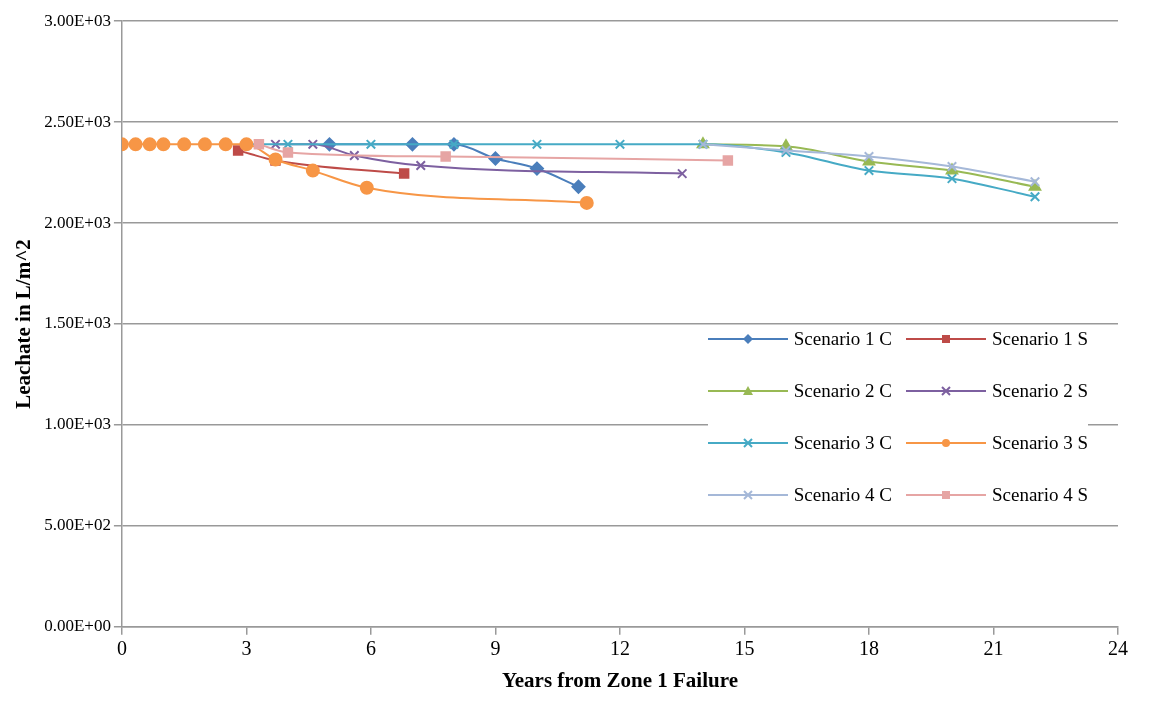 This screenshot has height=710, width=1153. Describe the element at coordinates (77, 20) in the screenshot. I see `y-tick-label: 3.00E+03` at that location.